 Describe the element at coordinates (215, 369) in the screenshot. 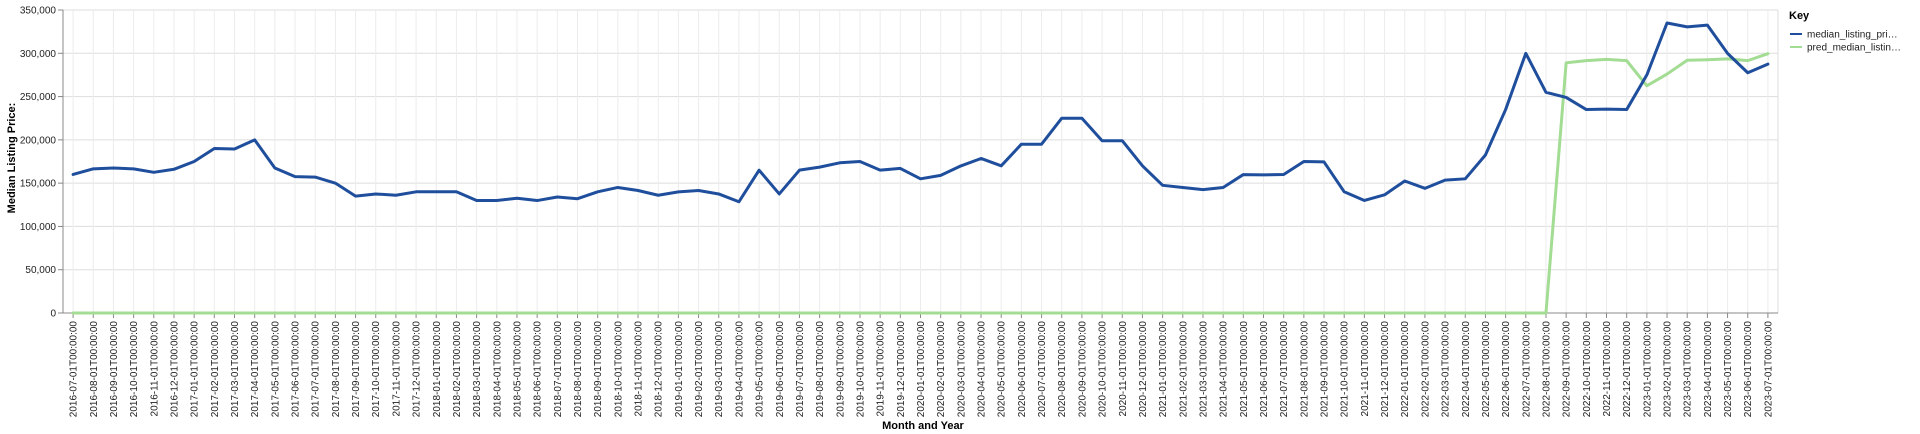

I see `x-tick-label: 2017-02-01T00:00:00` at that location.